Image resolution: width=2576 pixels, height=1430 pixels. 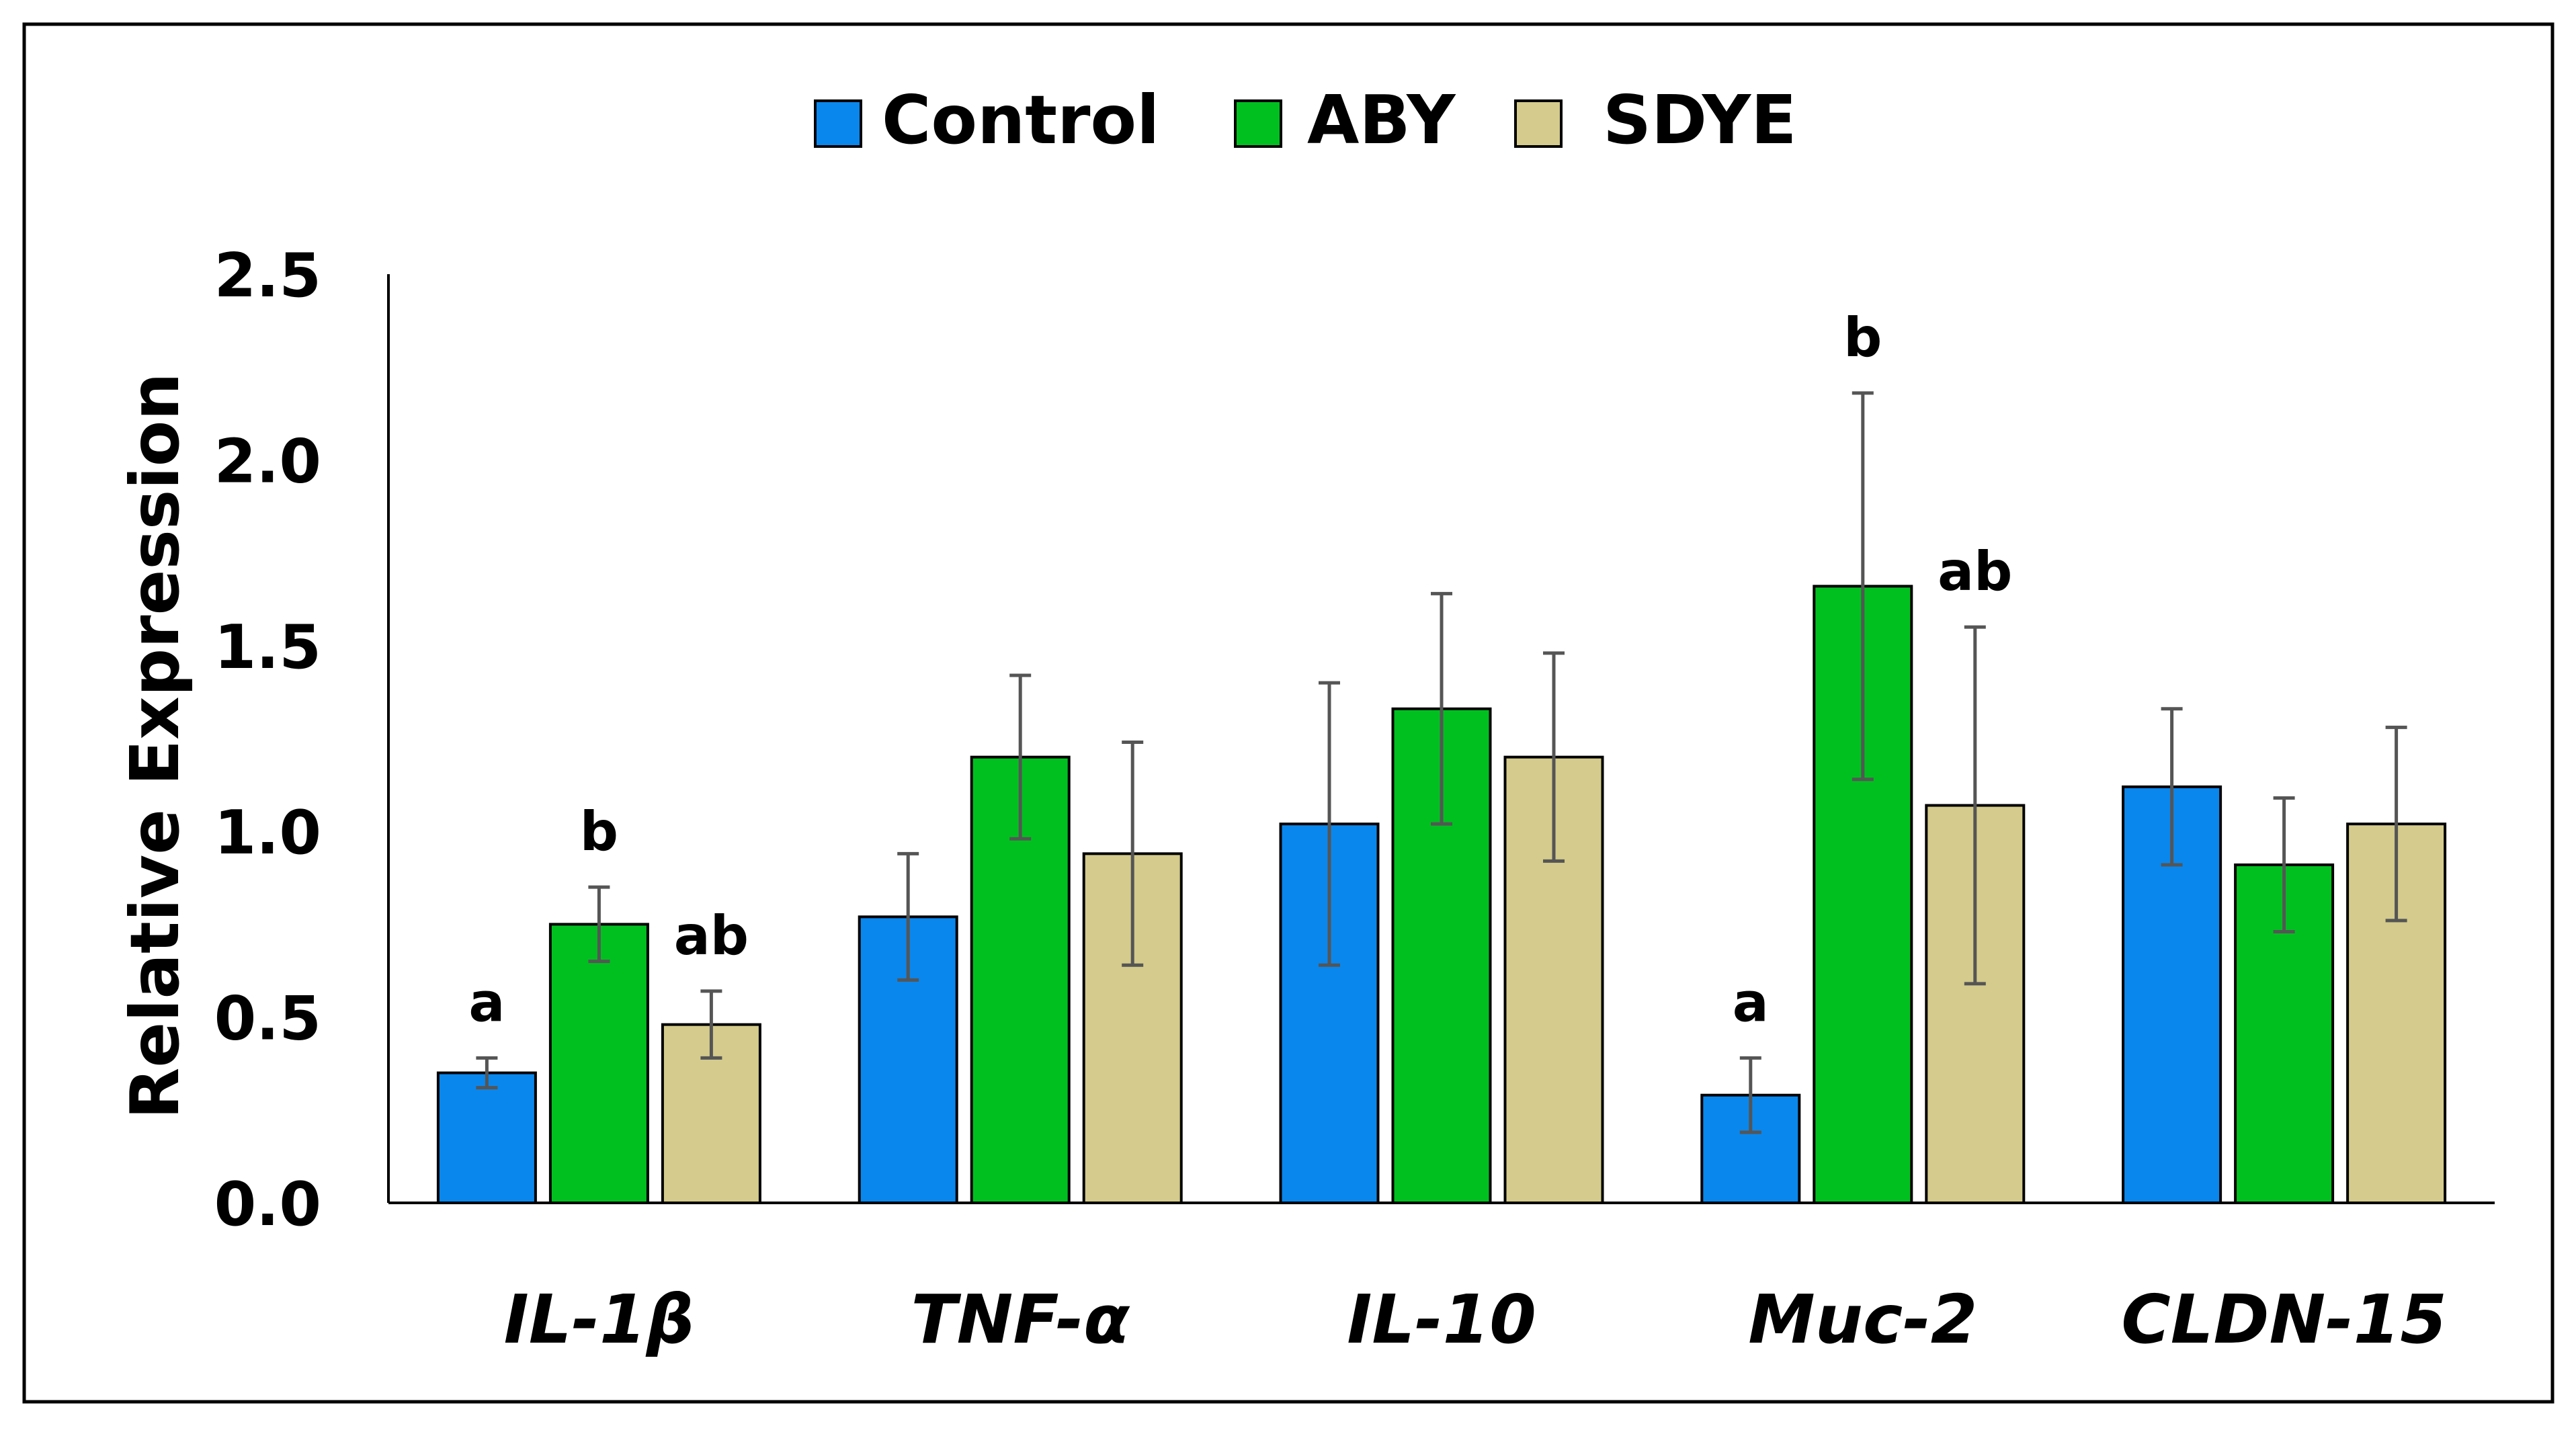 What do you see at coordinates (1700, 120) in the screenshot?
I see `legend-label-sdye: SDYE` at bounding box center [1700, 120].